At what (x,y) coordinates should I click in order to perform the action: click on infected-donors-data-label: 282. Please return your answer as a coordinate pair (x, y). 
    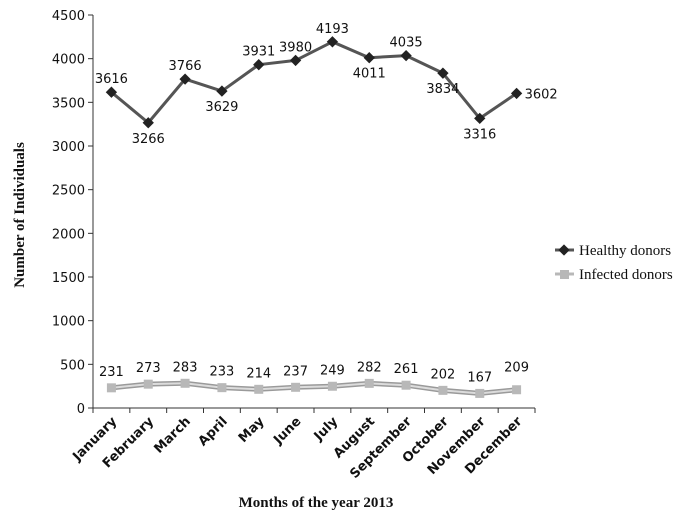
    Looking at the image, I should click on (369, 367).